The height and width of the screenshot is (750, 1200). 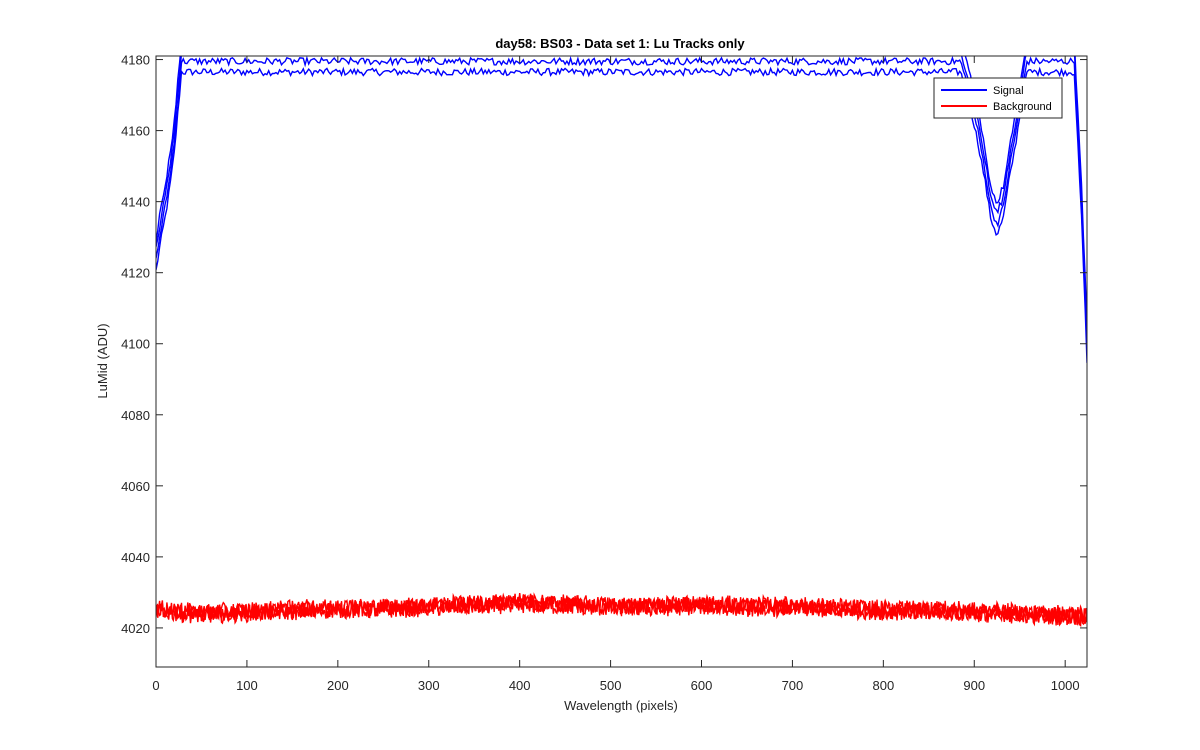 I want to click on x-tick-label: 300, so click(x=429, y=685).